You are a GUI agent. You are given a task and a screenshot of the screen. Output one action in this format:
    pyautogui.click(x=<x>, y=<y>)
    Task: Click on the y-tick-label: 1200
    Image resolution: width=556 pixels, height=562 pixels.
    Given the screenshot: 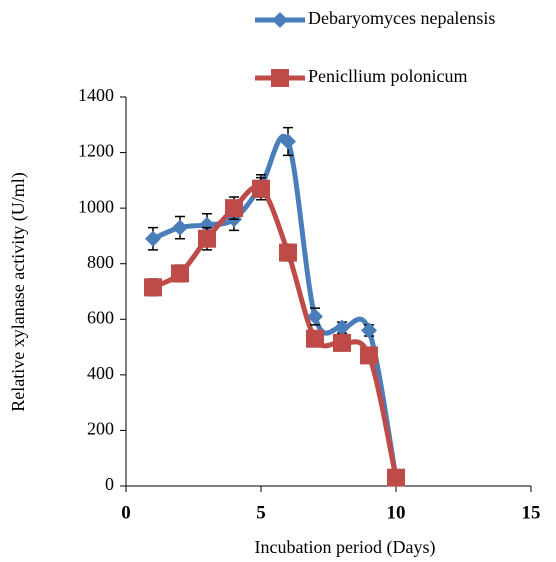 What is the action you would take?
    pyautogui.click(x=96, y=151)
    